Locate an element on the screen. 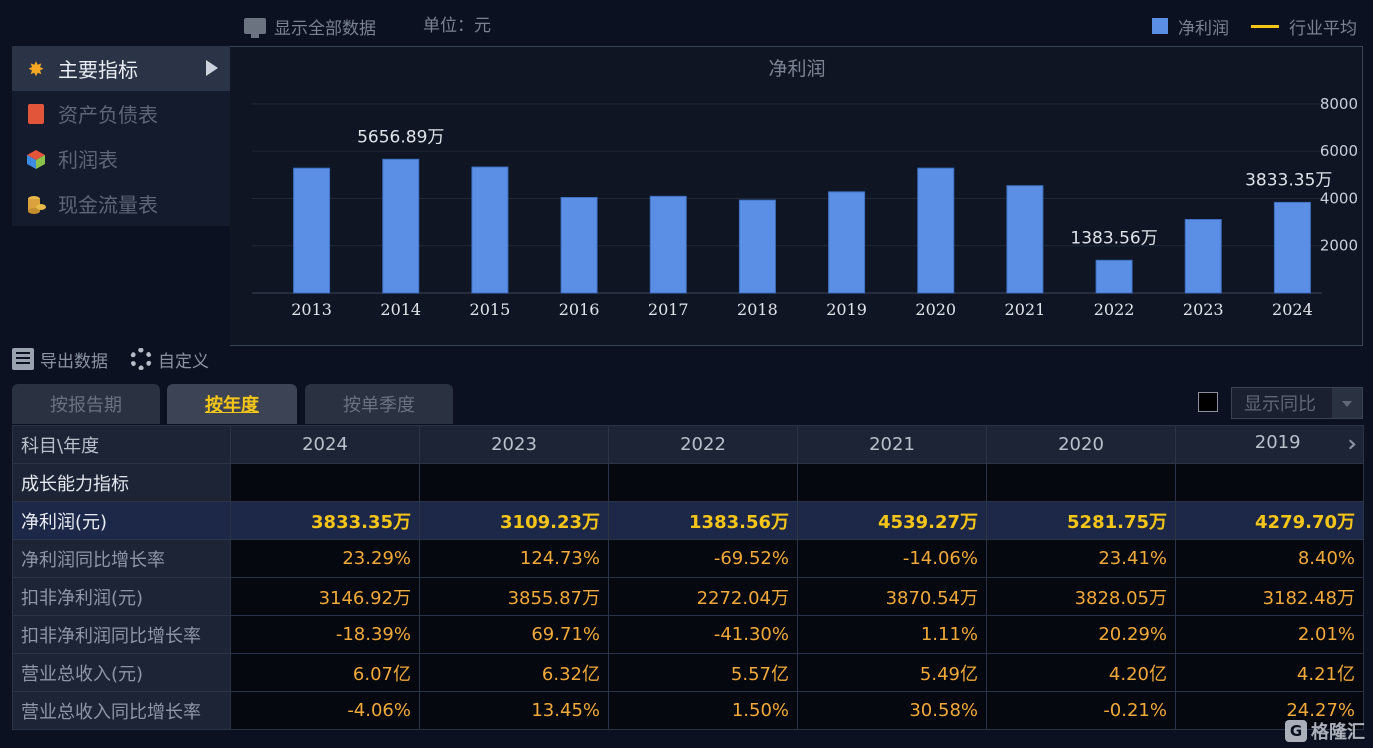 The image size is (1373, 748). table-cell: 2272.04万 is located at coordinates (703, 596).